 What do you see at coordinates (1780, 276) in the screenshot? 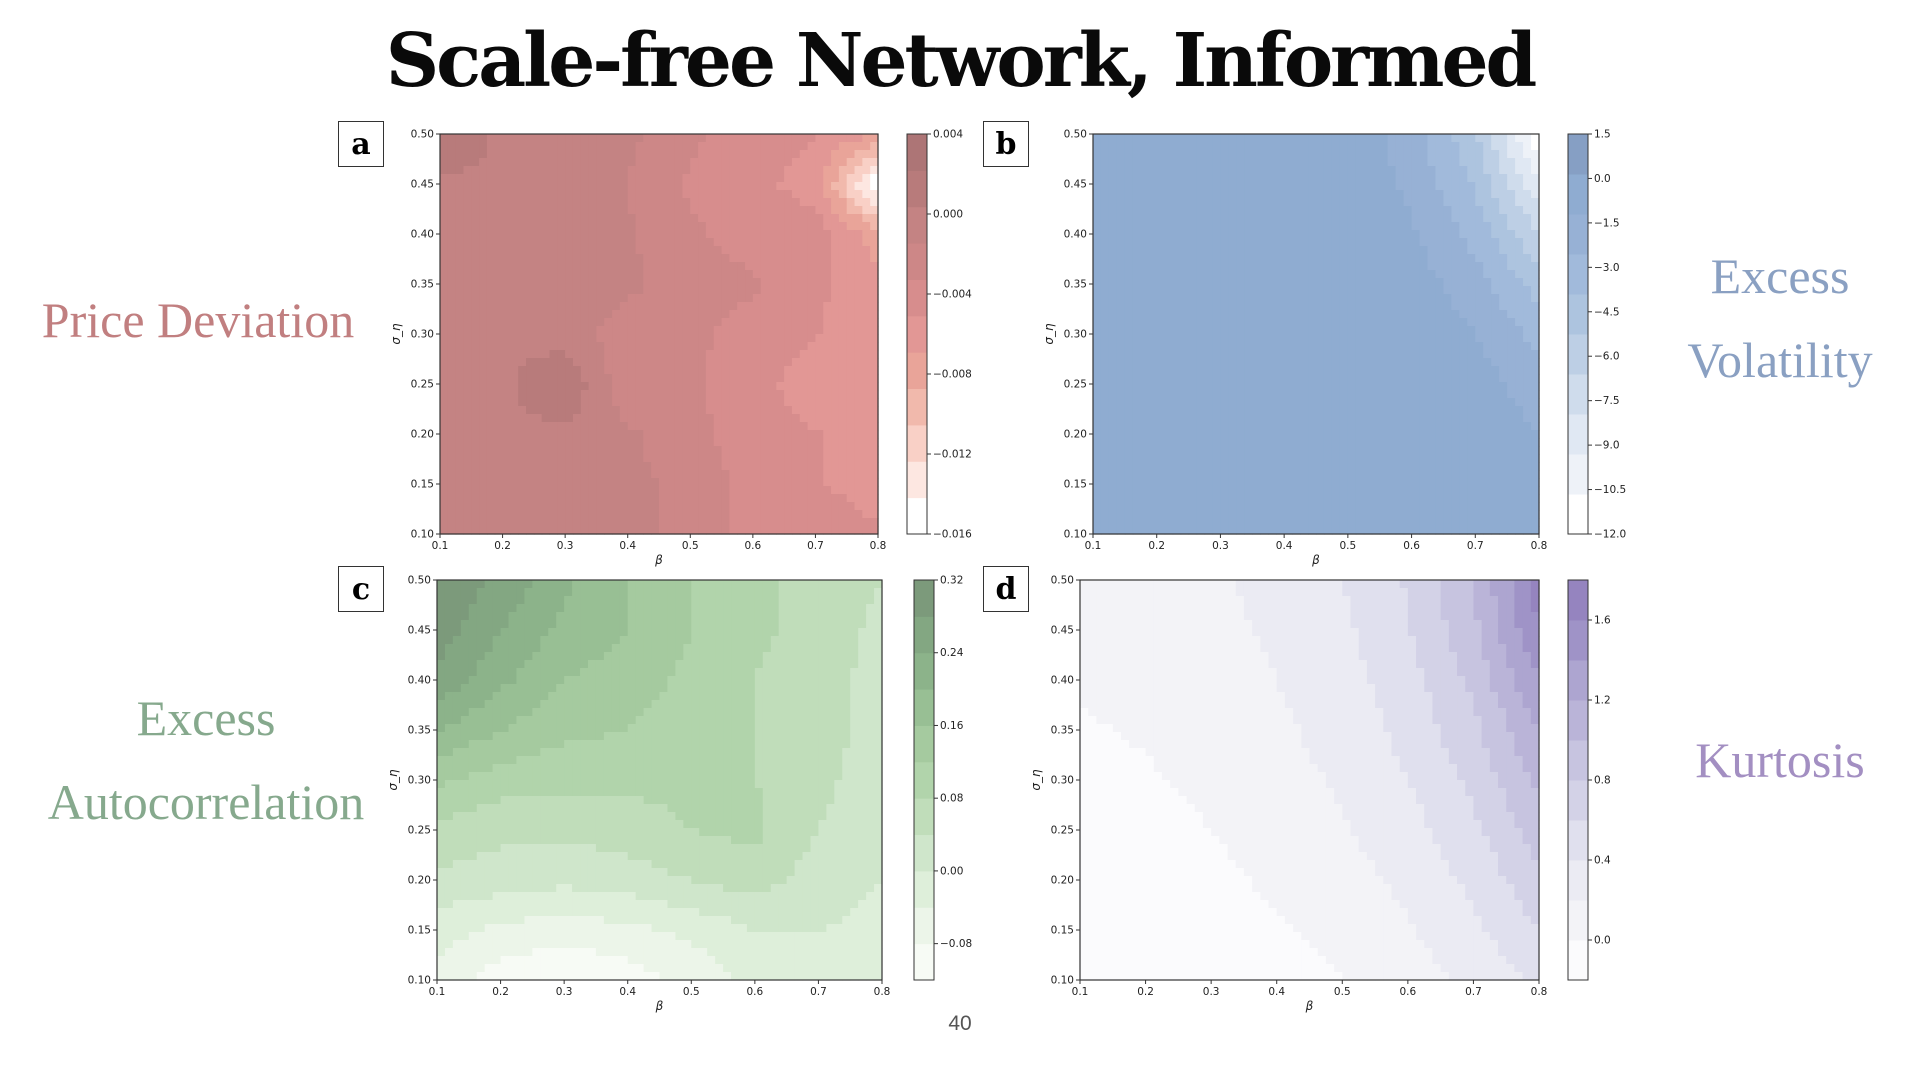
I see `side-label-line: Excess` at bounding box center [1780, 276].